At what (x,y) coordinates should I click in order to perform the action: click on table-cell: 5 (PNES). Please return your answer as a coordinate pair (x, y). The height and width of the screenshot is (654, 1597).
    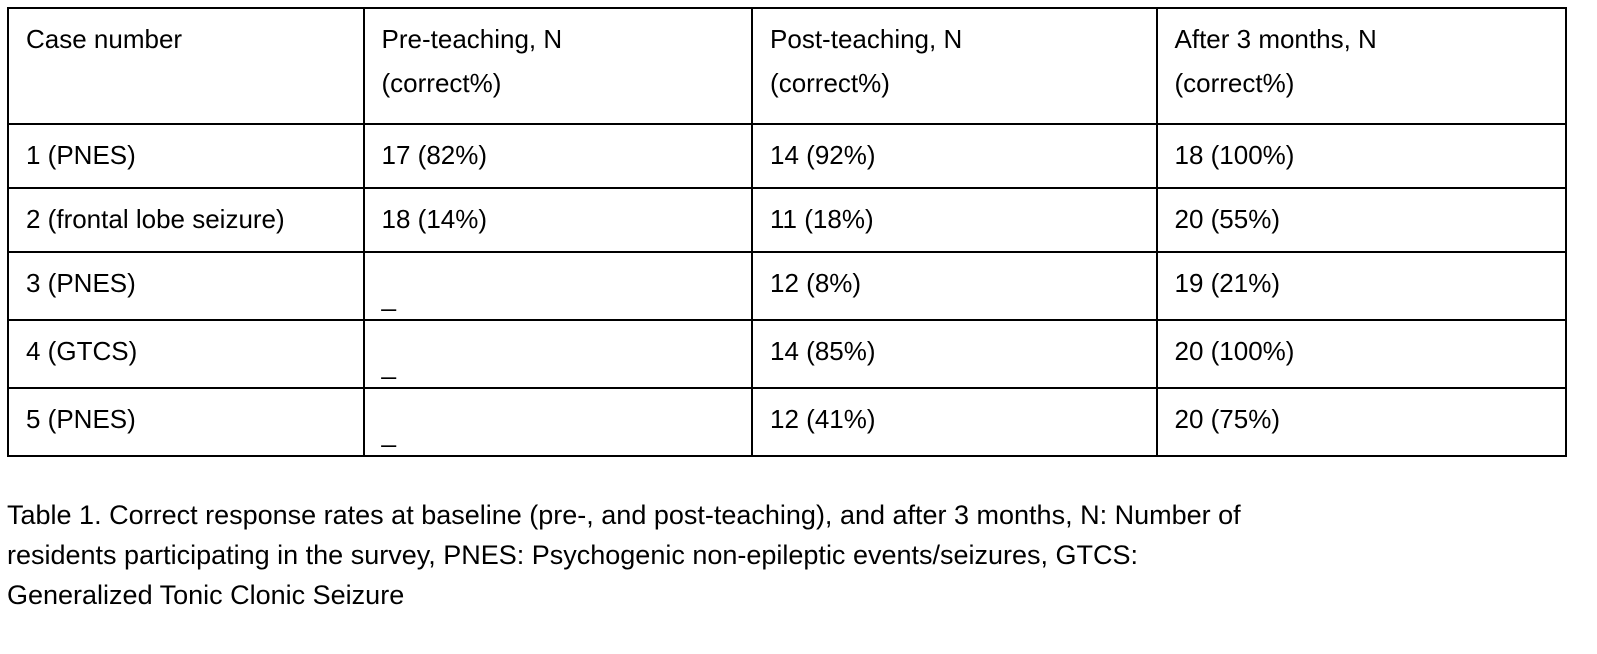
    Looking at the image, I should click on (186, 422).